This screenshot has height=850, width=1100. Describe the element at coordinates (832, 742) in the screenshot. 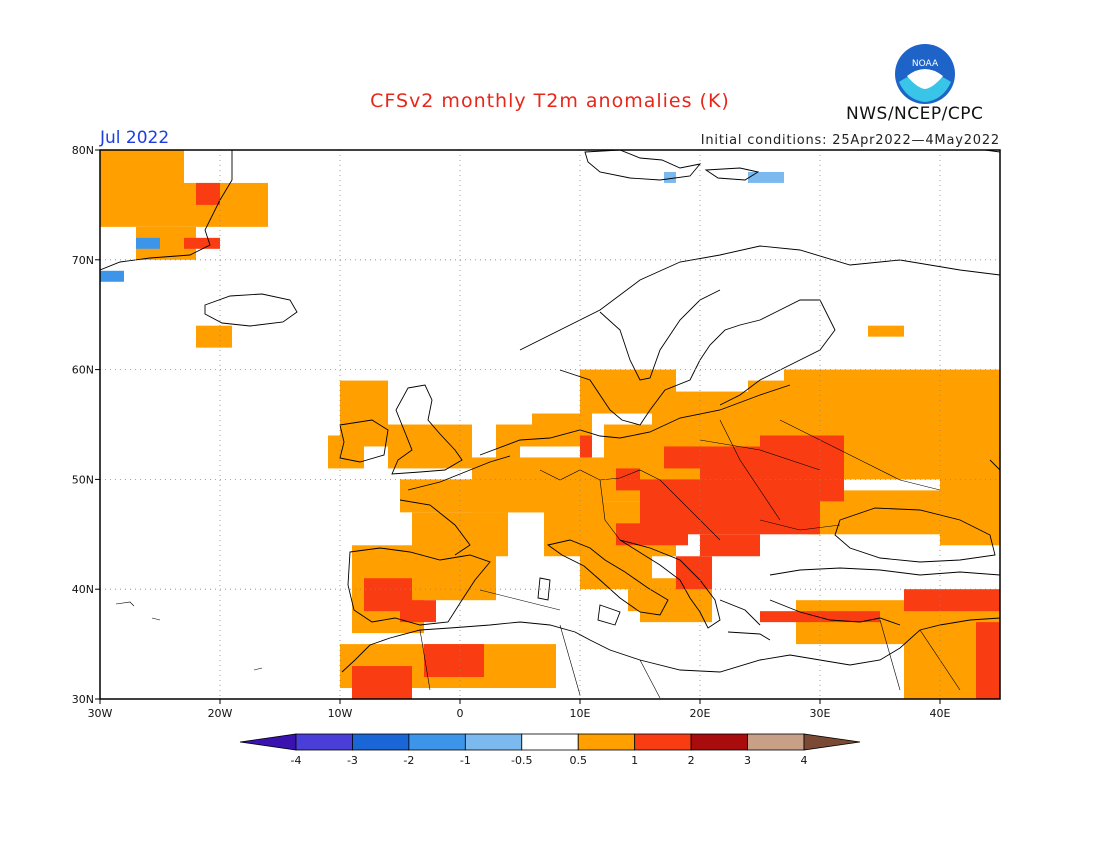

I see `colorbar-high-arrow` at that location.